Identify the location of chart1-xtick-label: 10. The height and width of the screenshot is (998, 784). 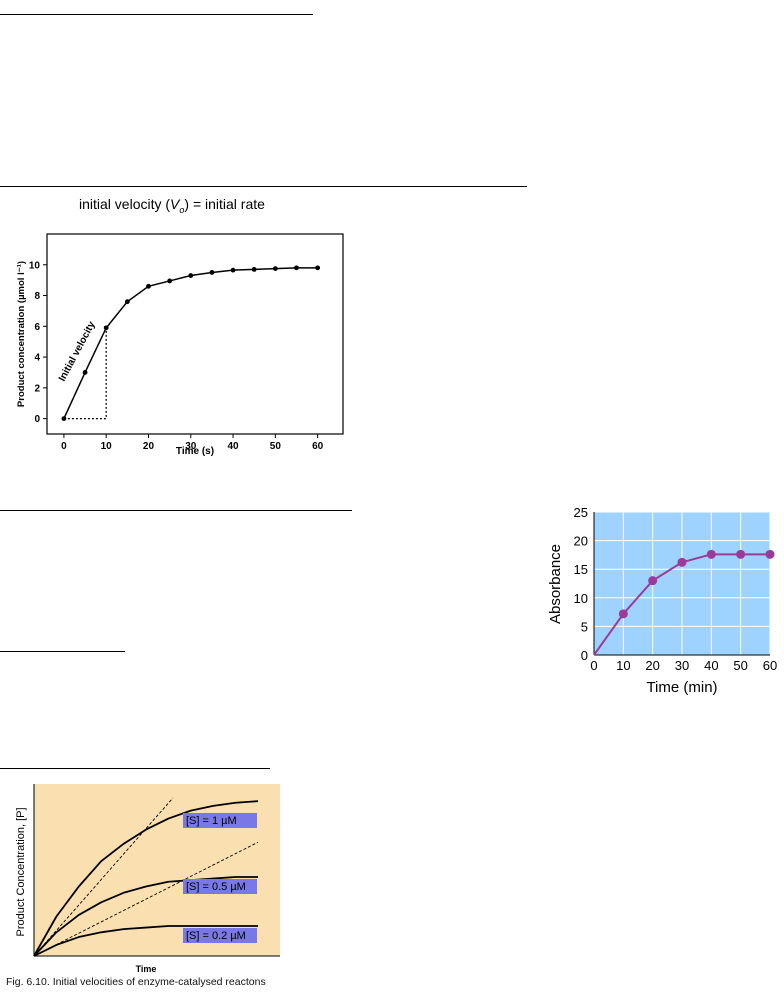
(107, 446).